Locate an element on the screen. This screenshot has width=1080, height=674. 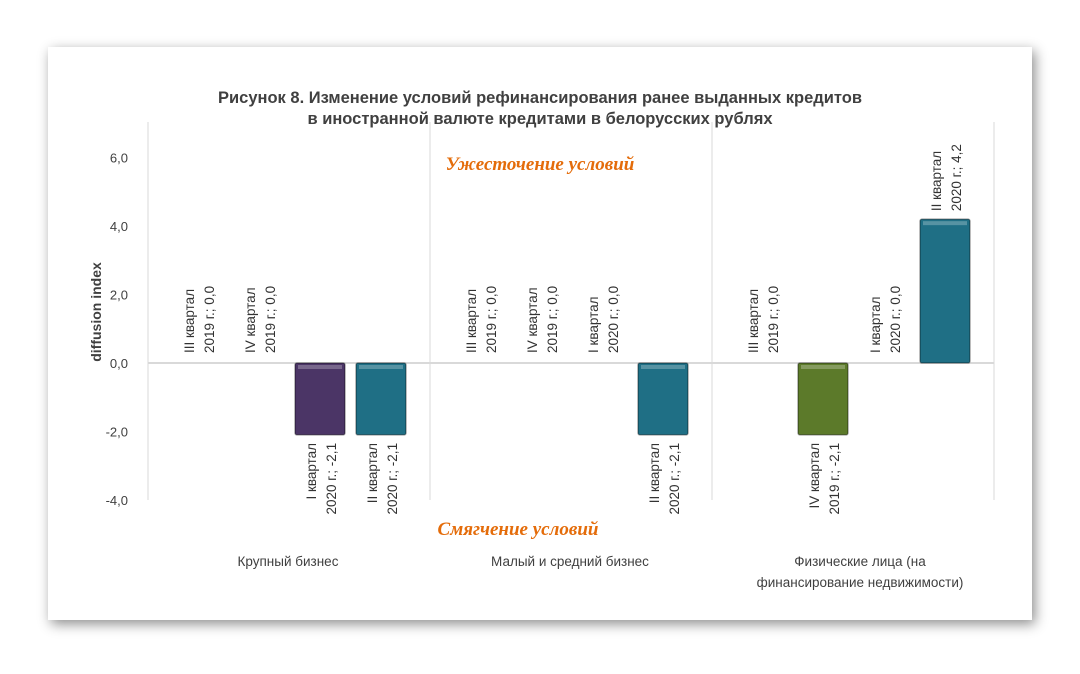
y-tick-label: 0,0 is located at coordinates (119, 363).